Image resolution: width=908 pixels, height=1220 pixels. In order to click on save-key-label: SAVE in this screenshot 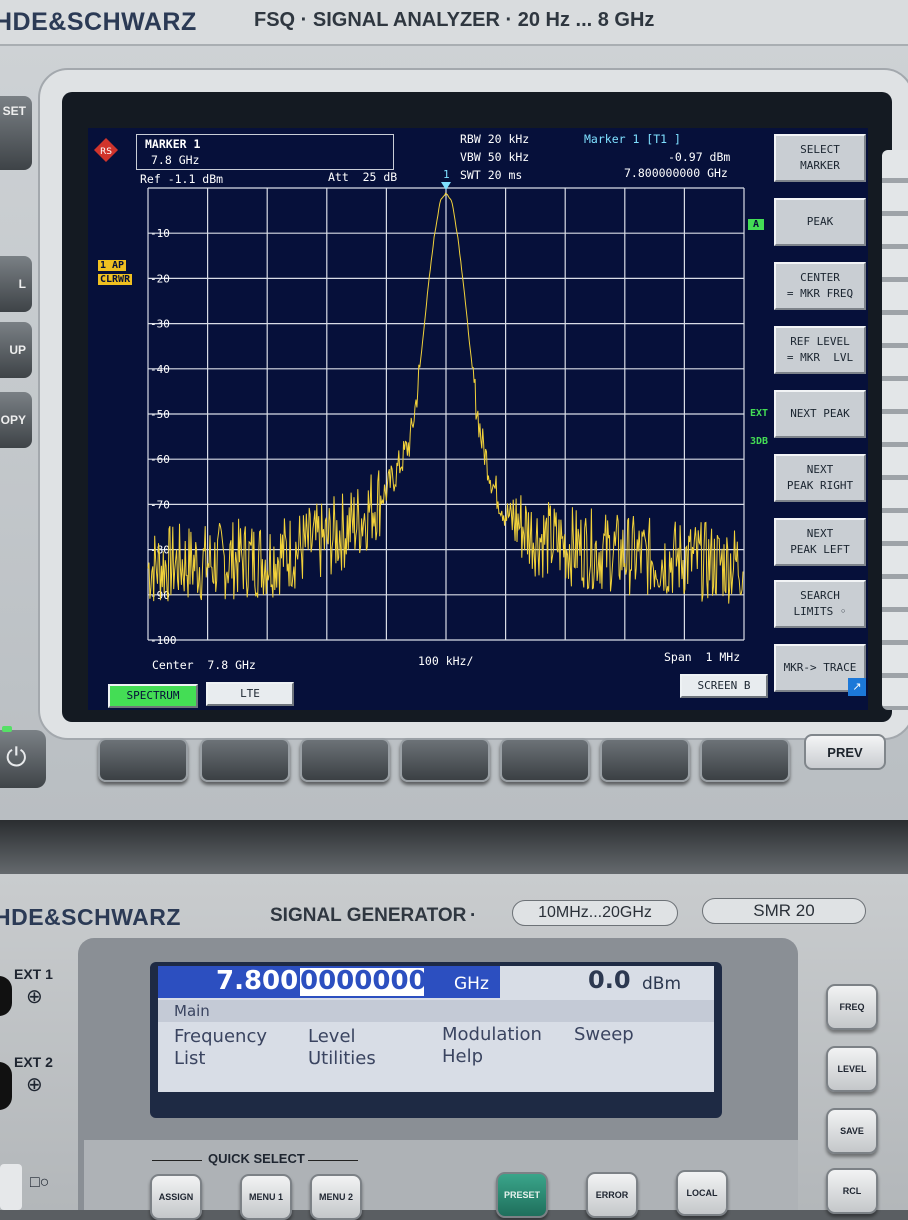, I will do `click(852, 1131)`.